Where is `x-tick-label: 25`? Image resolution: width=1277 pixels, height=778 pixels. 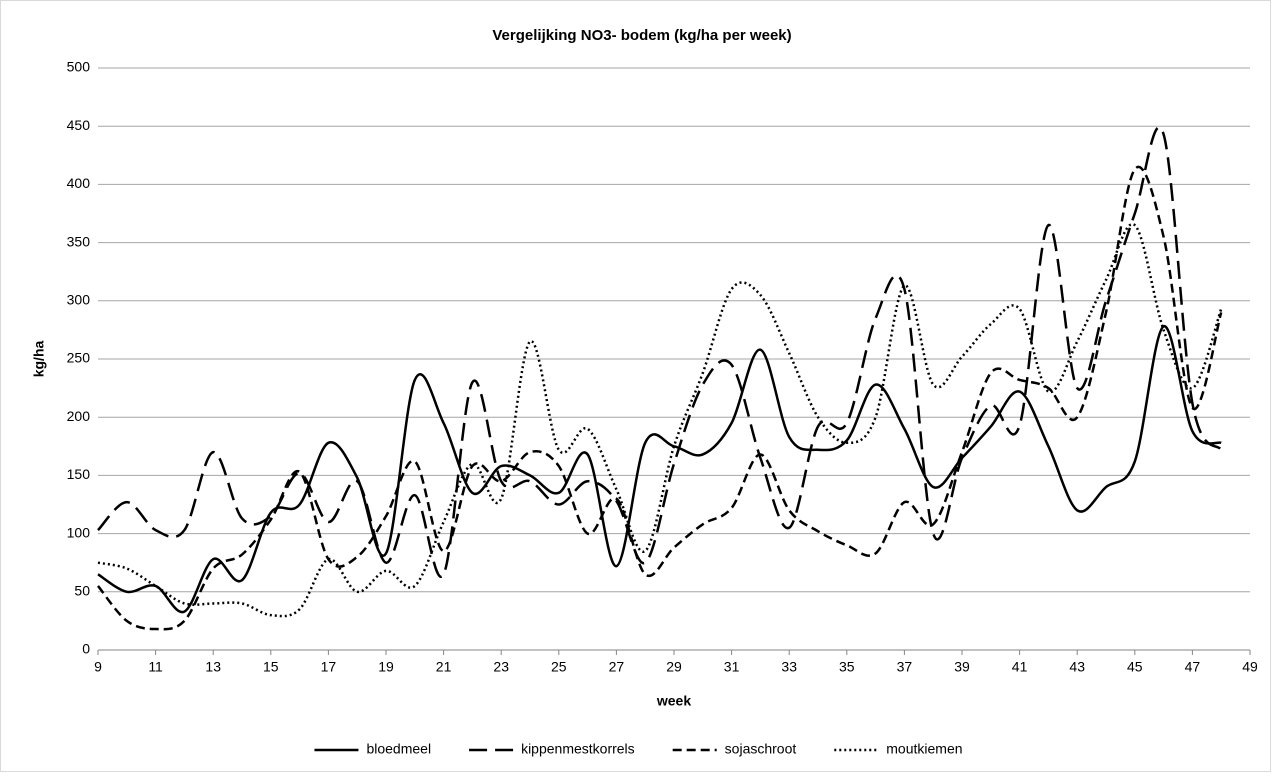
x-tick-label: 25 is located at coordinates (559, 667).